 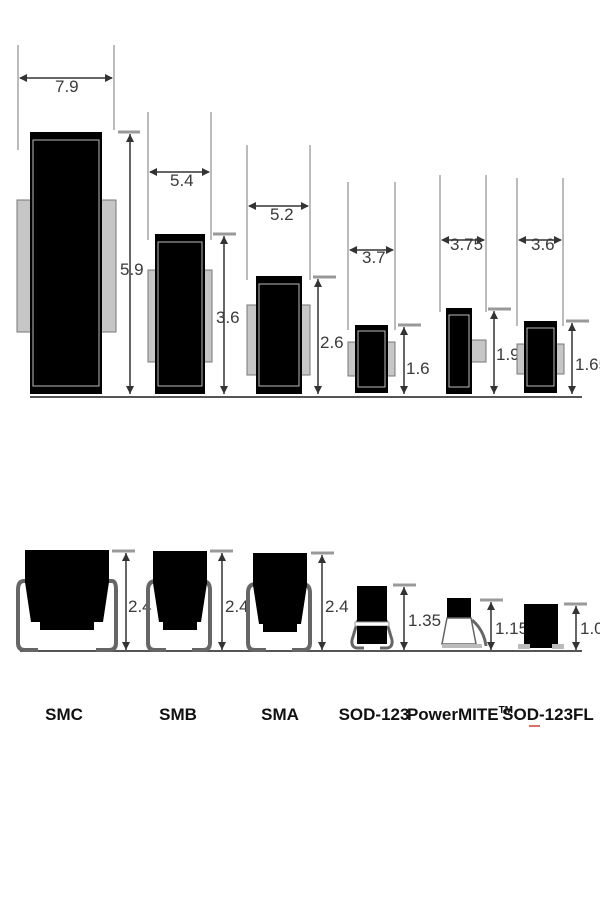 What do you see at coordinates (191, 253) in the screenshot?
I see `smb-top-view` at bounding box center [191, 253].